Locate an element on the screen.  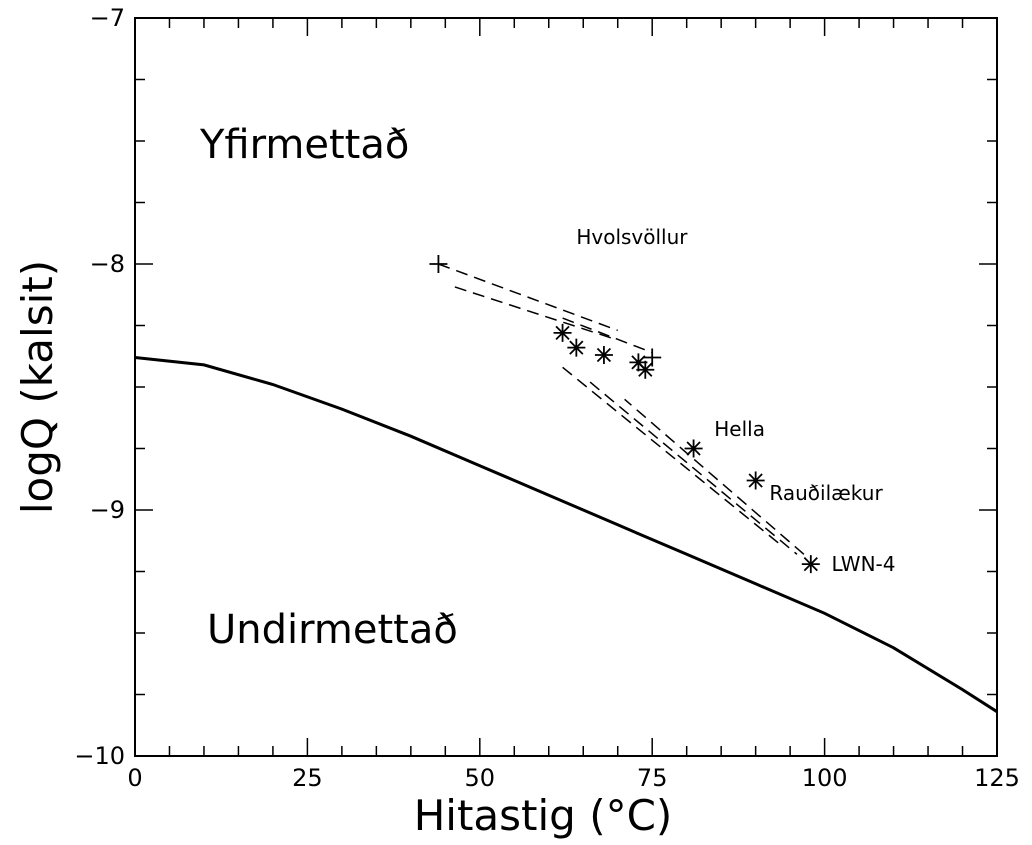
x-tick-label: 50 is located at coordinates (480, 778).